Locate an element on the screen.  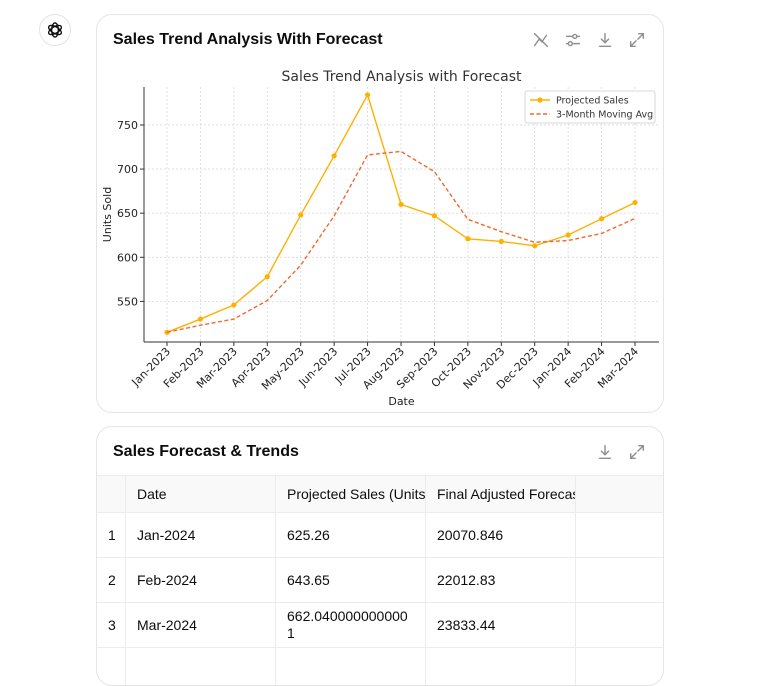
row-index: 2 is located at coordinates (111, 580).